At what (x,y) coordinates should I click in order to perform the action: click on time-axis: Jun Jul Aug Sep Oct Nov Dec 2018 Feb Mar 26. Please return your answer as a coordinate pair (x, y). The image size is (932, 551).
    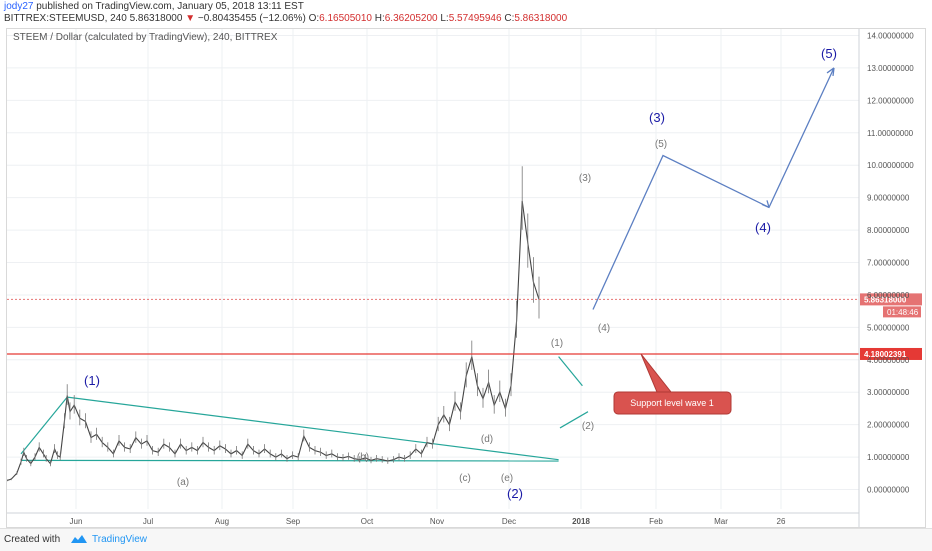
    Looking at the image, I should click on (433, 519).